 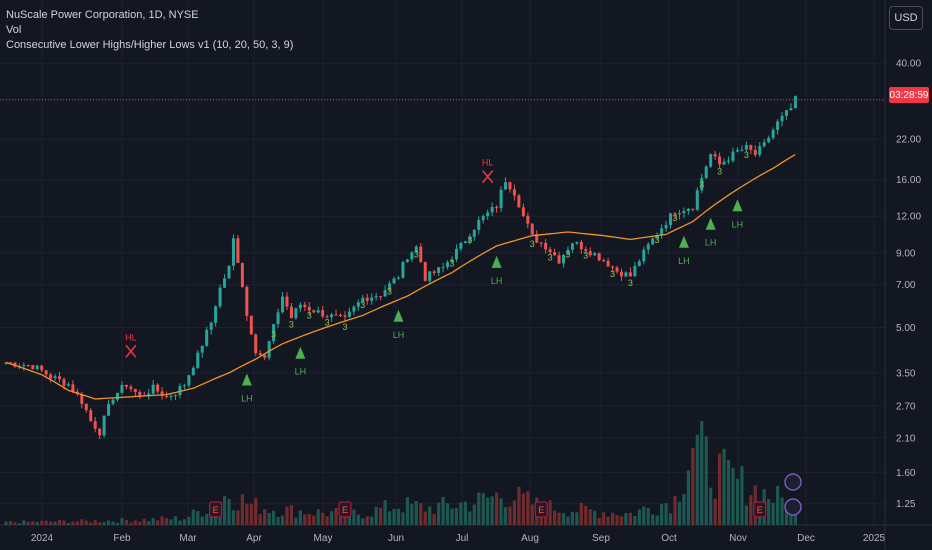 I want to click on lh-triangle-marker, so click(x=683, y=241).